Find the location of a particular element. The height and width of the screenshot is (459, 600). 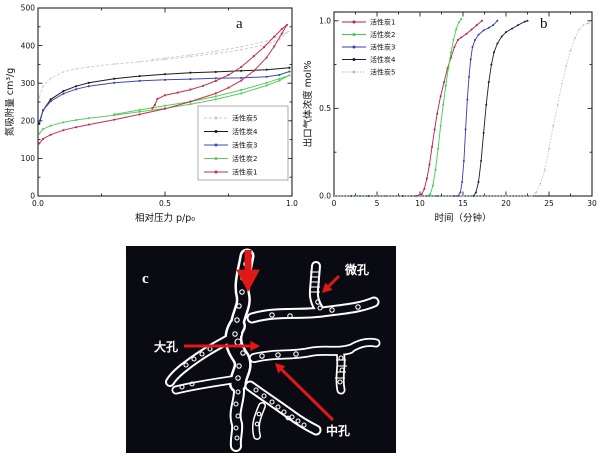

x-tick-label: 0.0 is located at coordinates (38, 203).